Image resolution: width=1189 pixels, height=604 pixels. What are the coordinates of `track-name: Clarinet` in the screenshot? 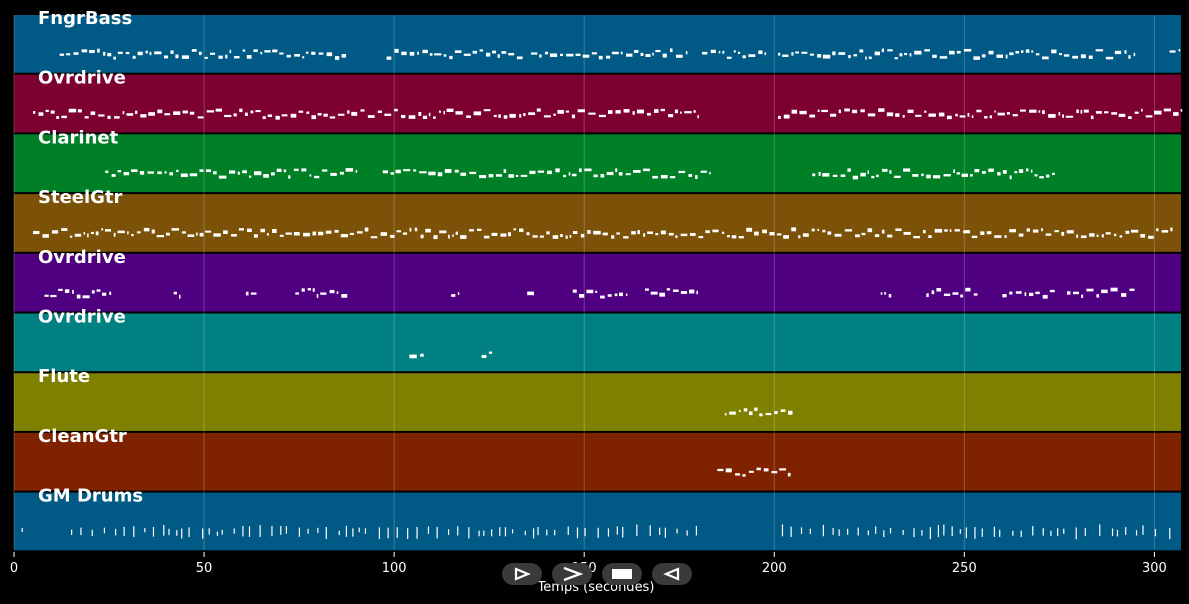 It's located at (78, 137).